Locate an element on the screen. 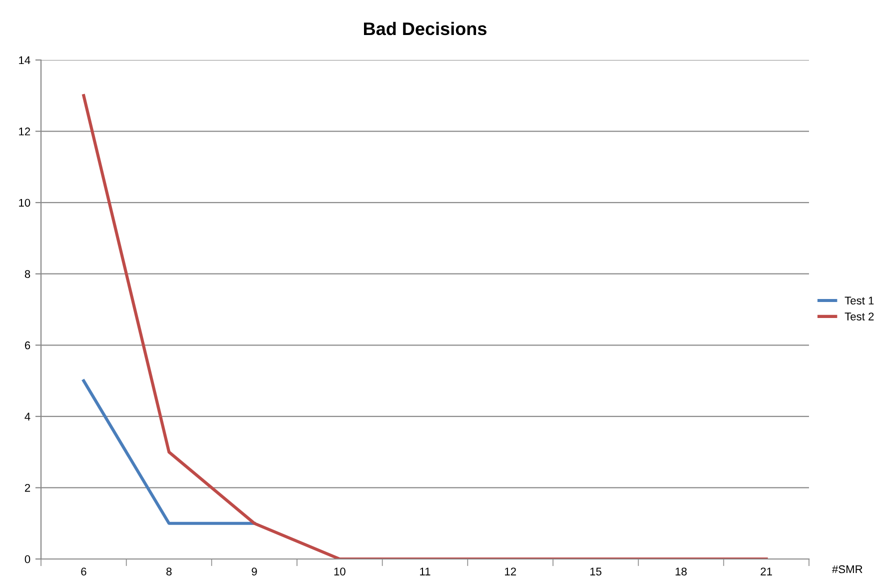 The image size is (886, 582). y-tick-label: 8 is located at coordinates (27, 274).